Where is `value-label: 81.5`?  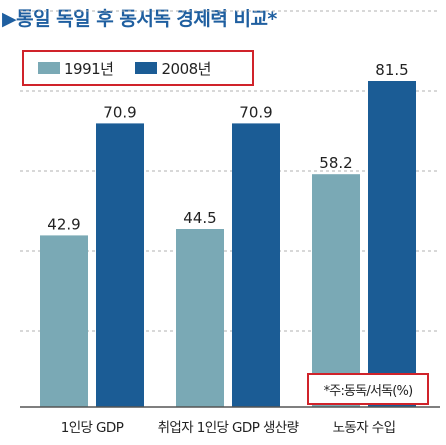 value-label: 81.5 is located at coordinates (391, 70).